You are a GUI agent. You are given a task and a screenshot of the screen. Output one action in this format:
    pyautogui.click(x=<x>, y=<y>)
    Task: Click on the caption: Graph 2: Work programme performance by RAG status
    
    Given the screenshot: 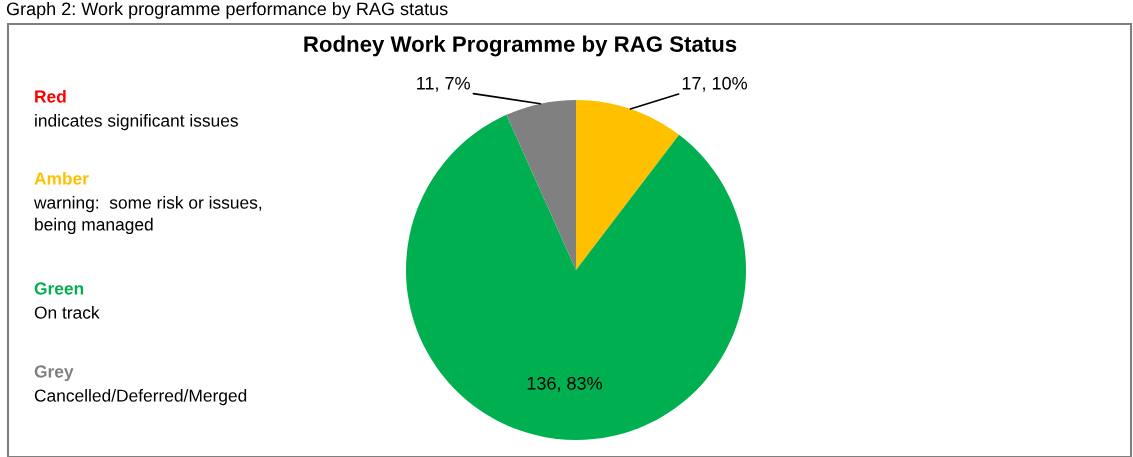 What is the action you would take?
    pyautogui.click(x=227, y=10)
    